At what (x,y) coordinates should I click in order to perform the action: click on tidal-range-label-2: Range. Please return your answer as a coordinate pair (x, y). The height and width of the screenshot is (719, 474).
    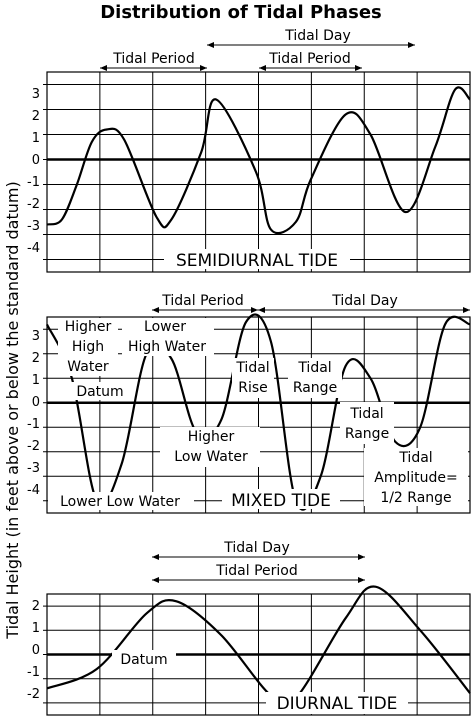
    Looking at the image, I should click on (315, 388).